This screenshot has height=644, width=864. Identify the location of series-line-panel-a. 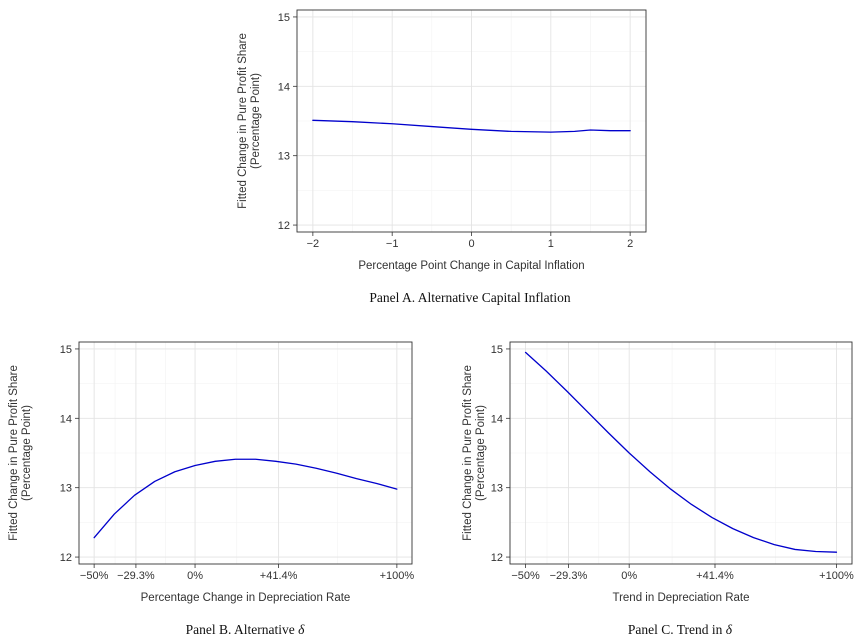
(471, 126).